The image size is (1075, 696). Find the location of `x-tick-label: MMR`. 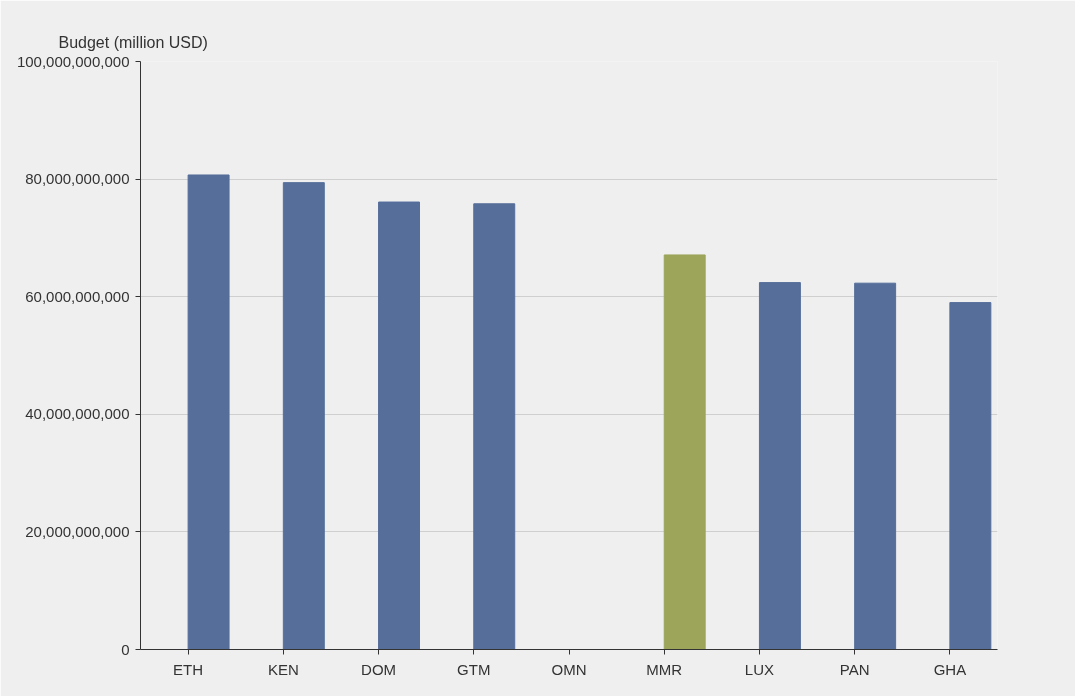

x-tick-label: MMR is located at coordinates (664, 669).